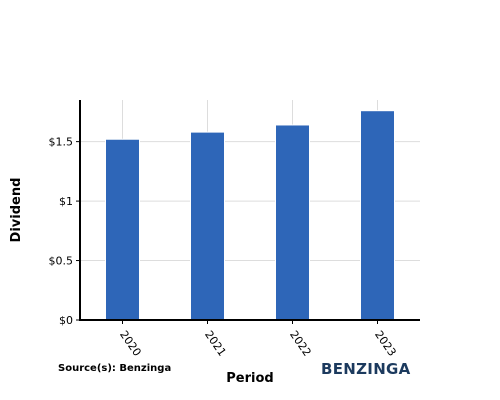 This screenshot has width=500, height=400. I want to click on y-tick-label: $0.5, so click(61, 261).